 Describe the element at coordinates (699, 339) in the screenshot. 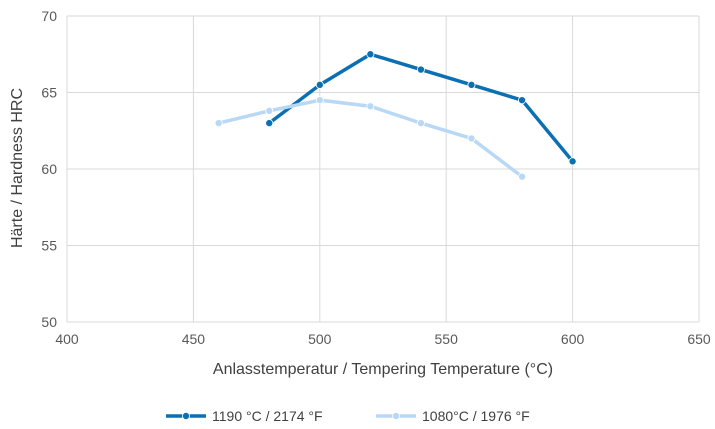

I see `x-tick-label: 650` at that location.